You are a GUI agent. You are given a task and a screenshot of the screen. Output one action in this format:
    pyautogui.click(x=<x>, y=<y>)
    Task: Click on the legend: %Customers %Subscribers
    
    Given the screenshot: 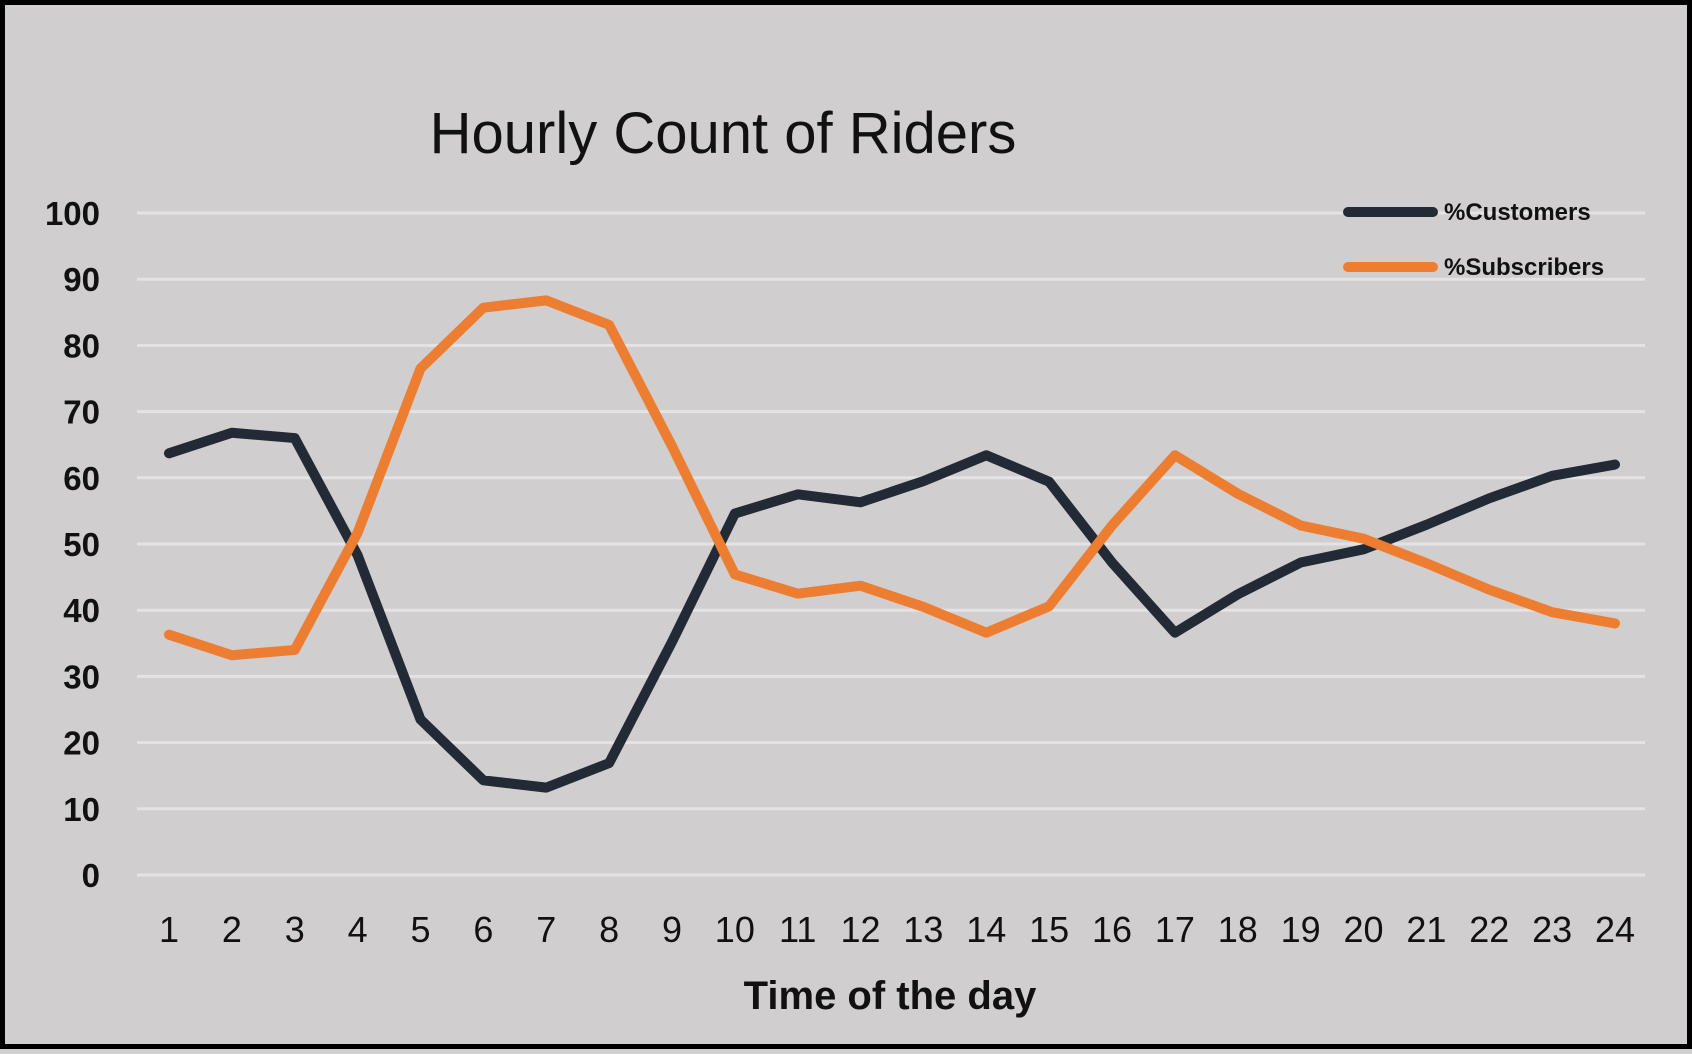 What is the action you would take?
    pyautogui.click(x=1473, y=240)
    